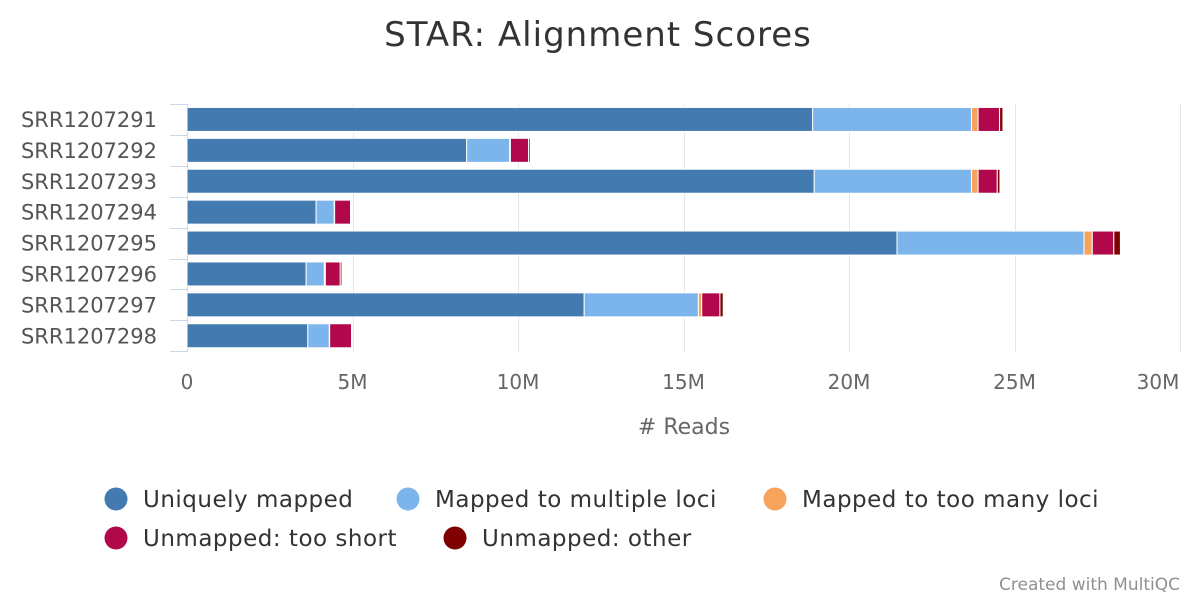  Describe the element at coordinates (270, 539) in the screenshot. I see `legend-item-label: Unmapped: too short` at that location.